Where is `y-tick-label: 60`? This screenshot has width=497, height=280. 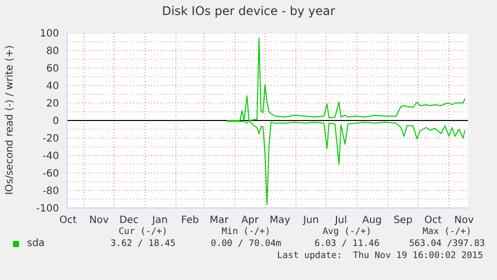 y-tick-label: 60 is located at coordinates (52, 69).